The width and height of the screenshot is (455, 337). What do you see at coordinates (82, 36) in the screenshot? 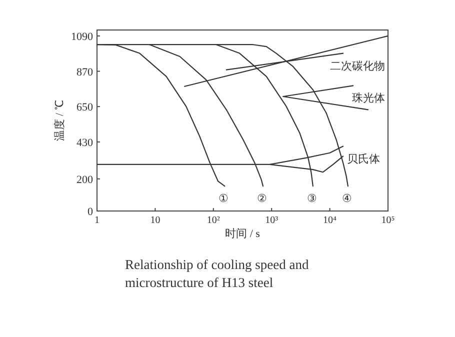
I see `y-tick-label: 1090` at bounding box center [82, 36].